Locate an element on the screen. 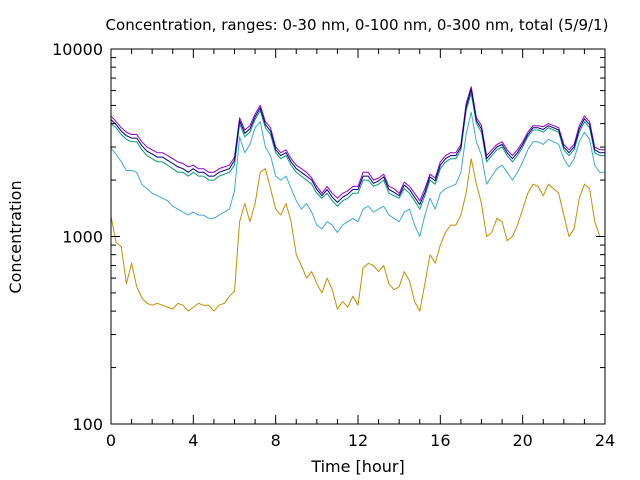  x-tick-label: 16 is located at coordinates (440, 440).